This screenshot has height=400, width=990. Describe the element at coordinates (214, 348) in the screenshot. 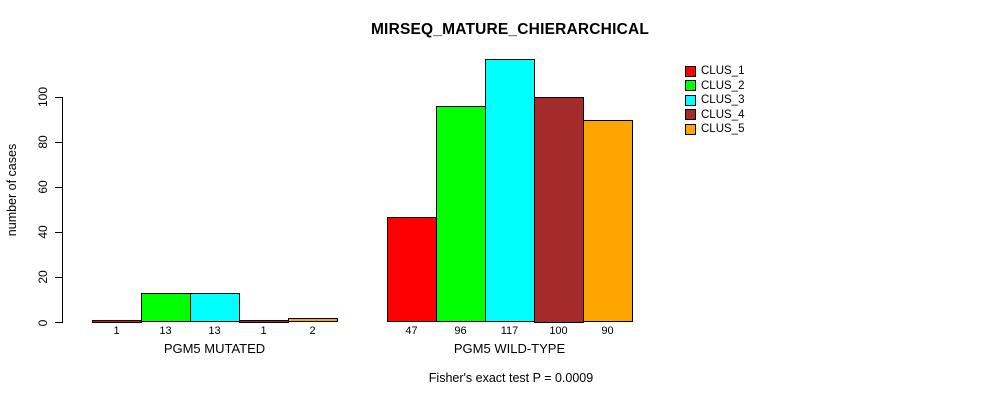

I see `x-group-label: PGM5 MUTATED` at that location.